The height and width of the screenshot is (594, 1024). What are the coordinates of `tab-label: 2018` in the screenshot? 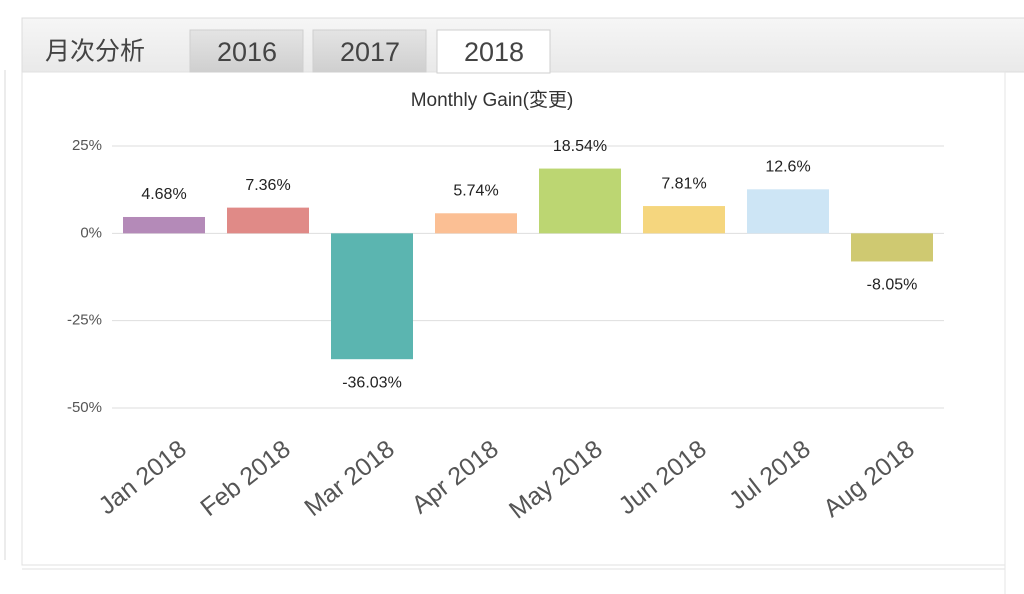 It's located at (494, 52).